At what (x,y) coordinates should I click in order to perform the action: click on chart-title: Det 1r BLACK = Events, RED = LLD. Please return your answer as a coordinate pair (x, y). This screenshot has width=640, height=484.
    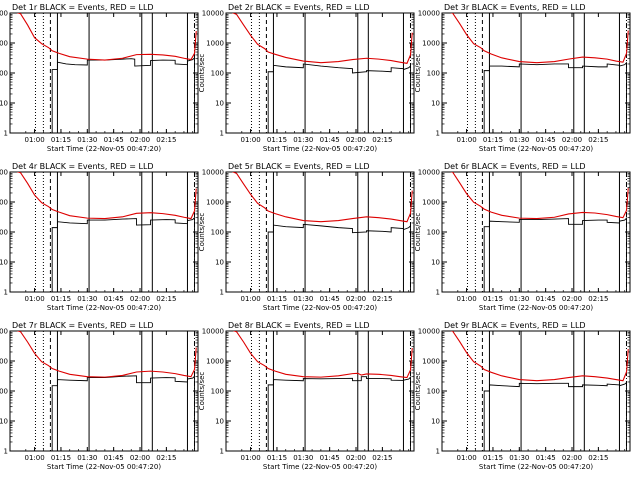
    Looking at the image, I should click on (83, 7).